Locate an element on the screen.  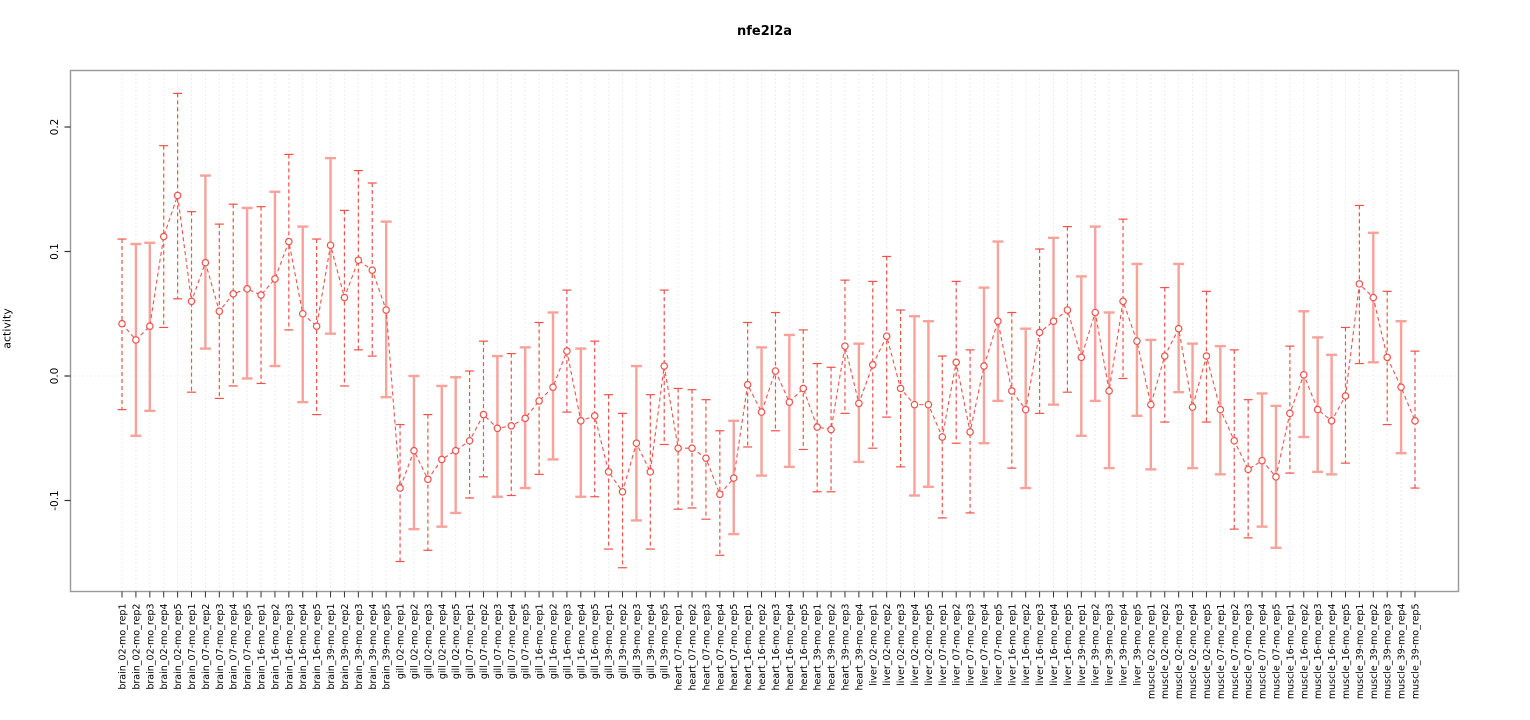
x-tick-label: liver_07-mo_rep2 is located at coordinates (957, 645).